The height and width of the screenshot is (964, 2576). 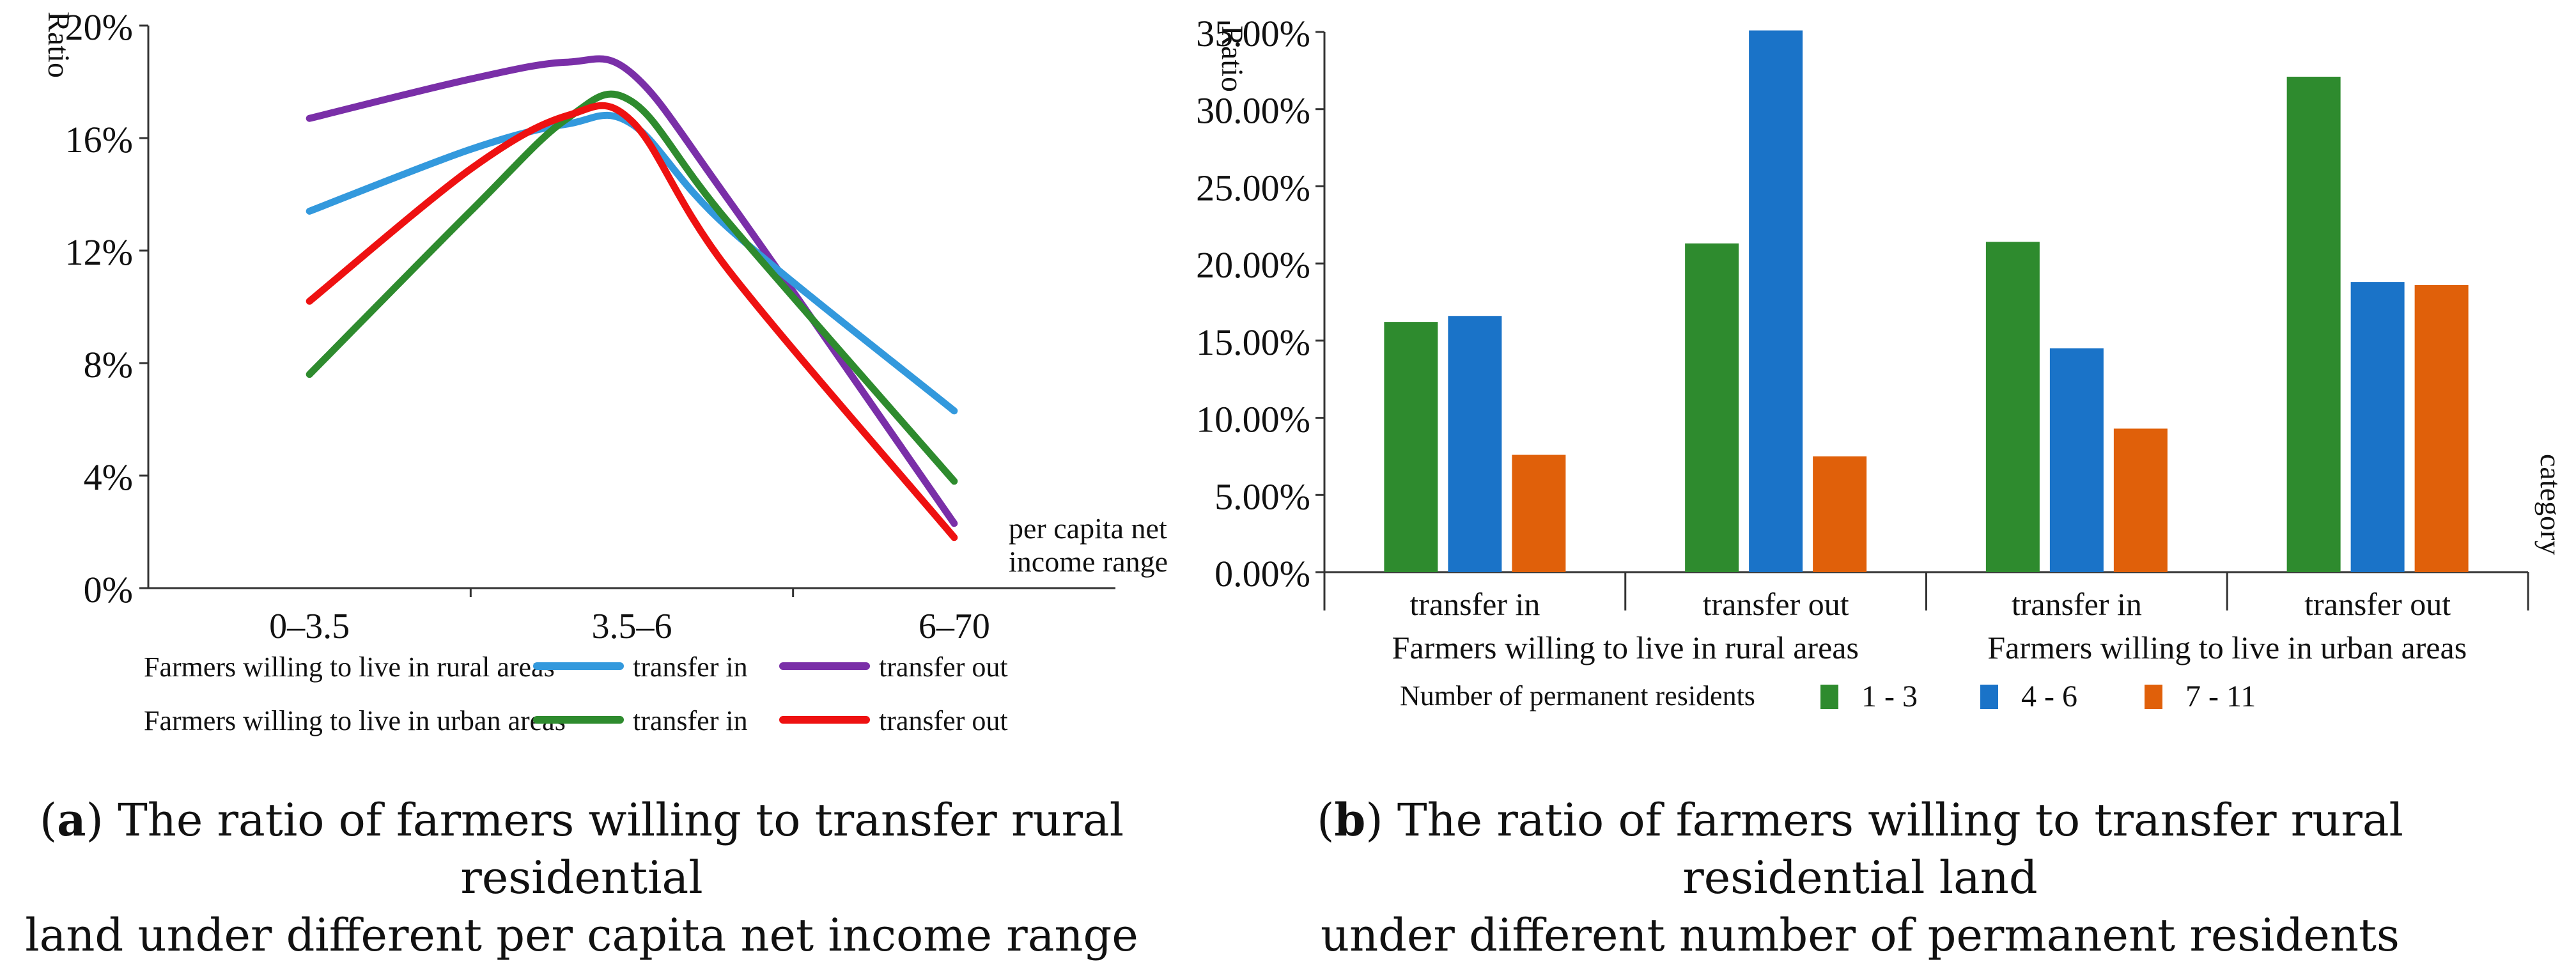 I want to click on x-axis-title-line2: income range, so click(x=1088, y=561).